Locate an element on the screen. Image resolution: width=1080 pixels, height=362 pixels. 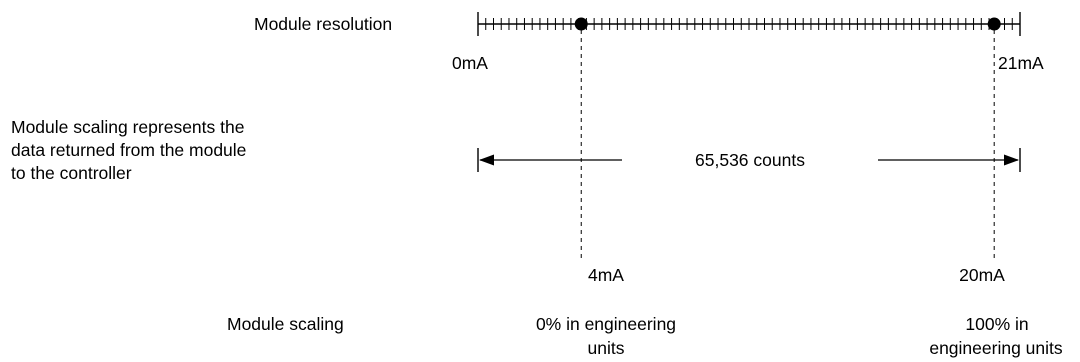
zero-ma-label: 0mA is located at coordinates (470, 63).